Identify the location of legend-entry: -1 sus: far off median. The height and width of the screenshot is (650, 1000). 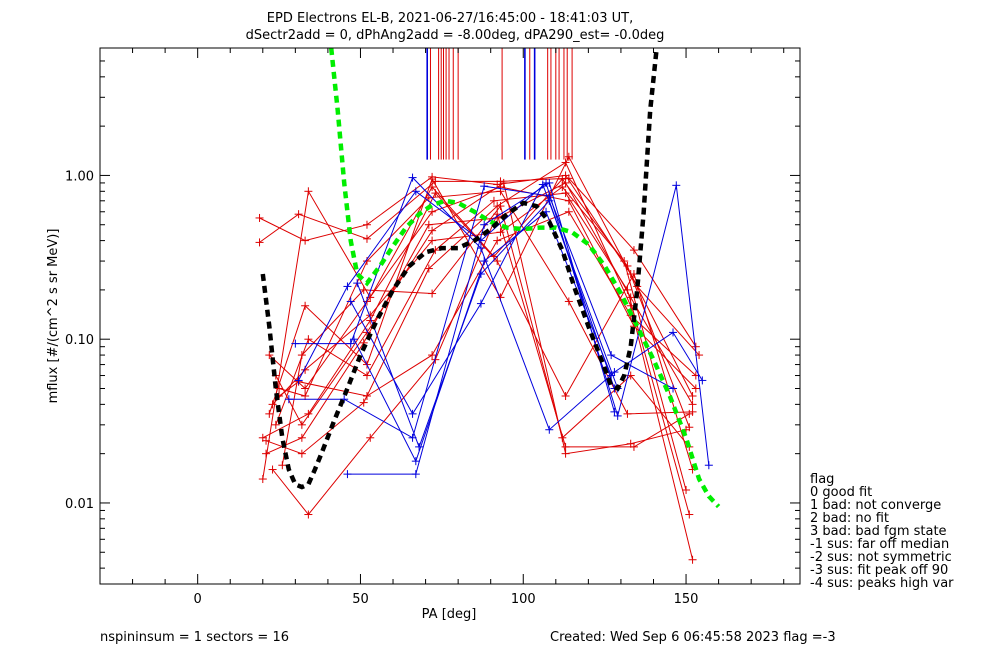
(879, 544).